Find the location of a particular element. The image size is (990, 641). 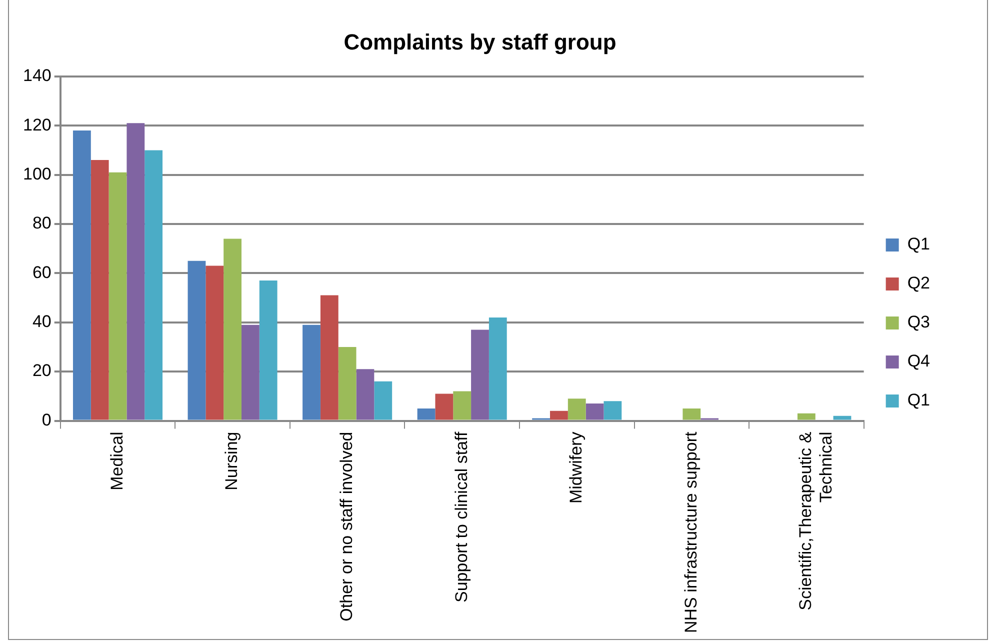

x-tick-label: Scientific,Therapeutic & Technical is located at coordinates (816, 520).